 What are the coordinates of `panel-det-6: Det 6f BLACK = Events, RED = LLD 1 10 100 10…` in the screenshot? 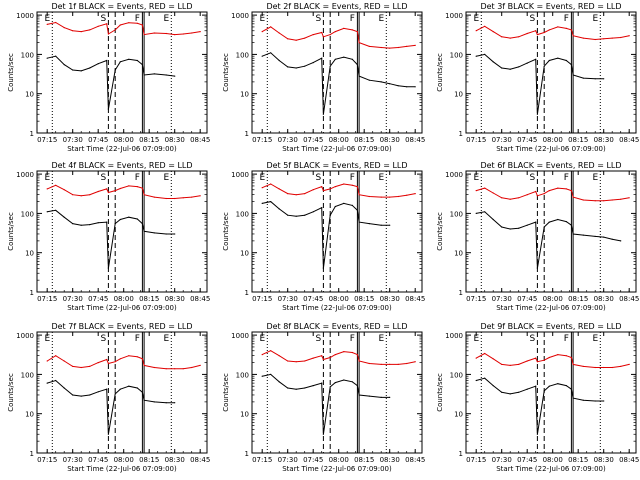 It's located at (537, 236).